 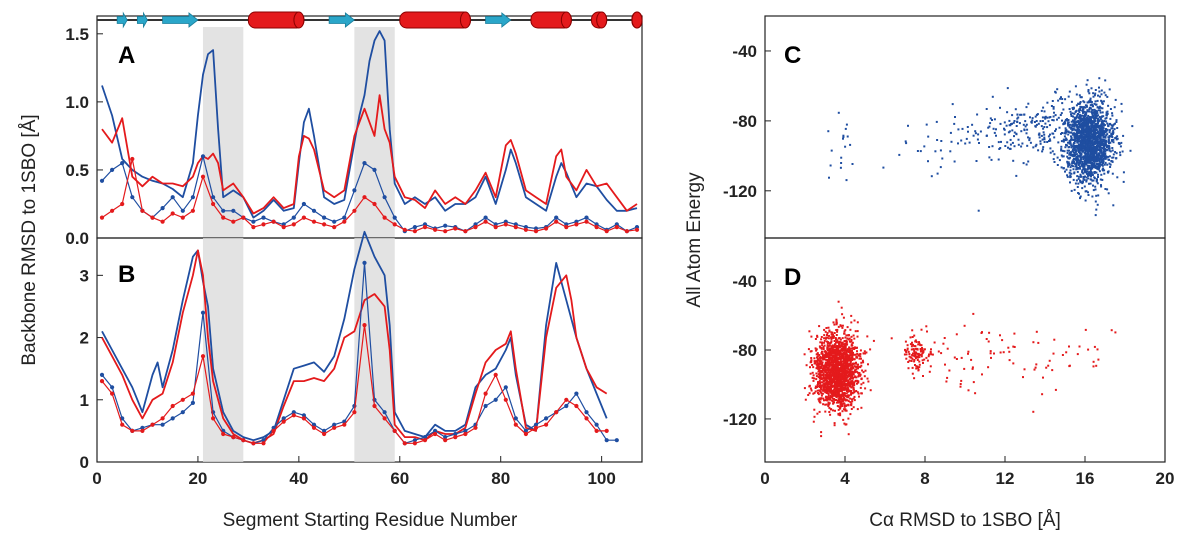 I want to click on panel-d-frame, so click(x=965, y=350).